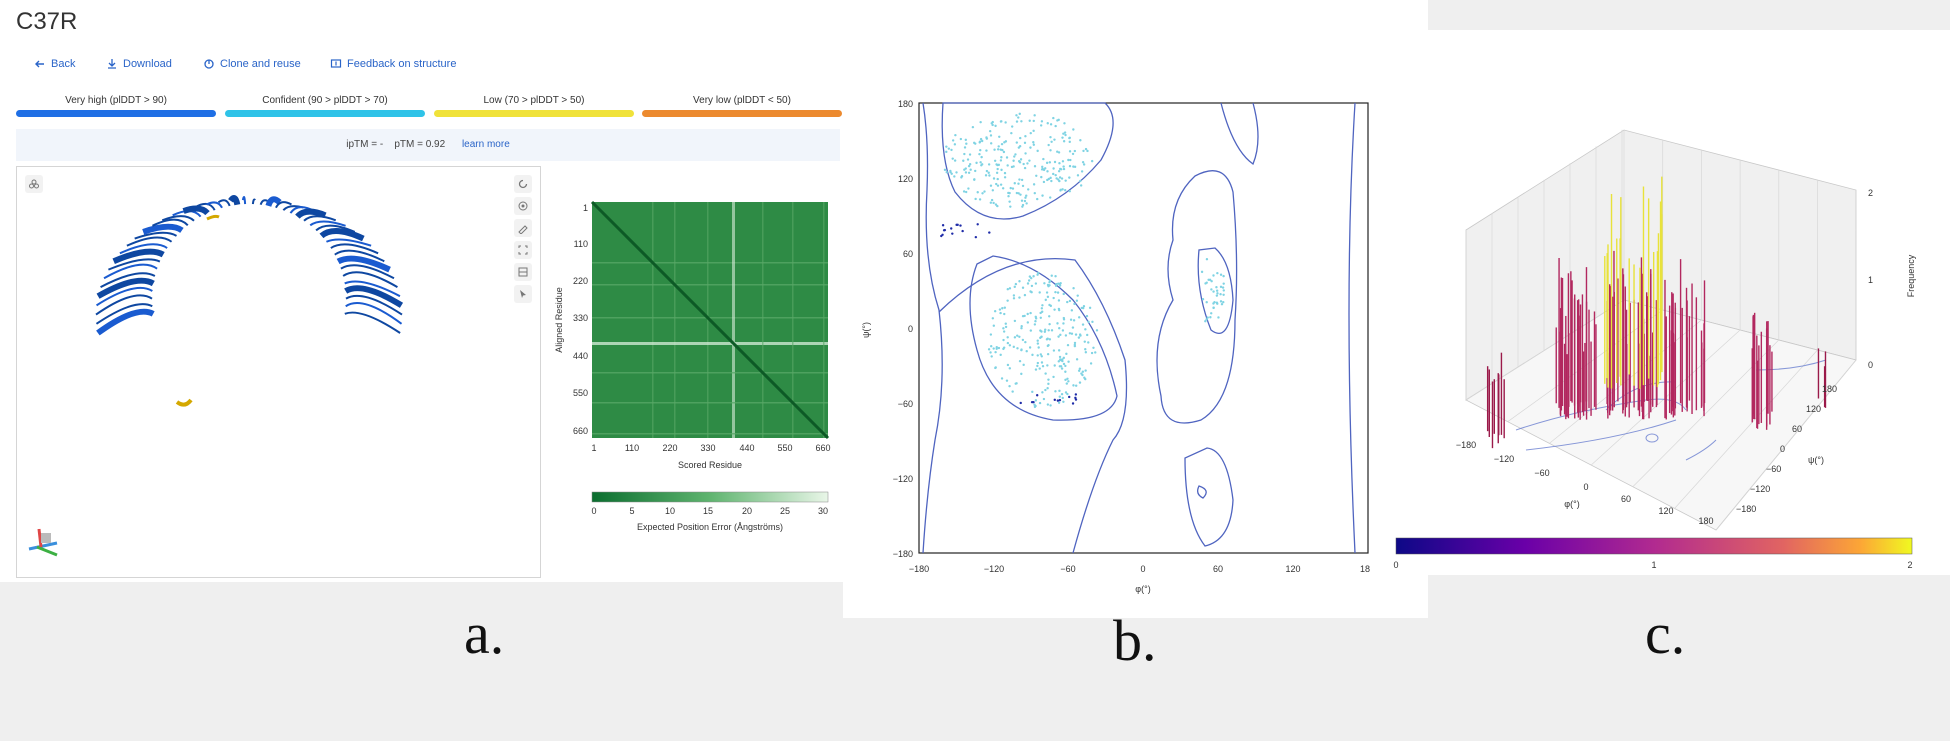 Image resolution: width=1950 pixels, height=741 pixels. What do you see at coordinates (1870, 280) in the screenshot?
I see `z-tick: 1` at bounding box center [1870, 280].